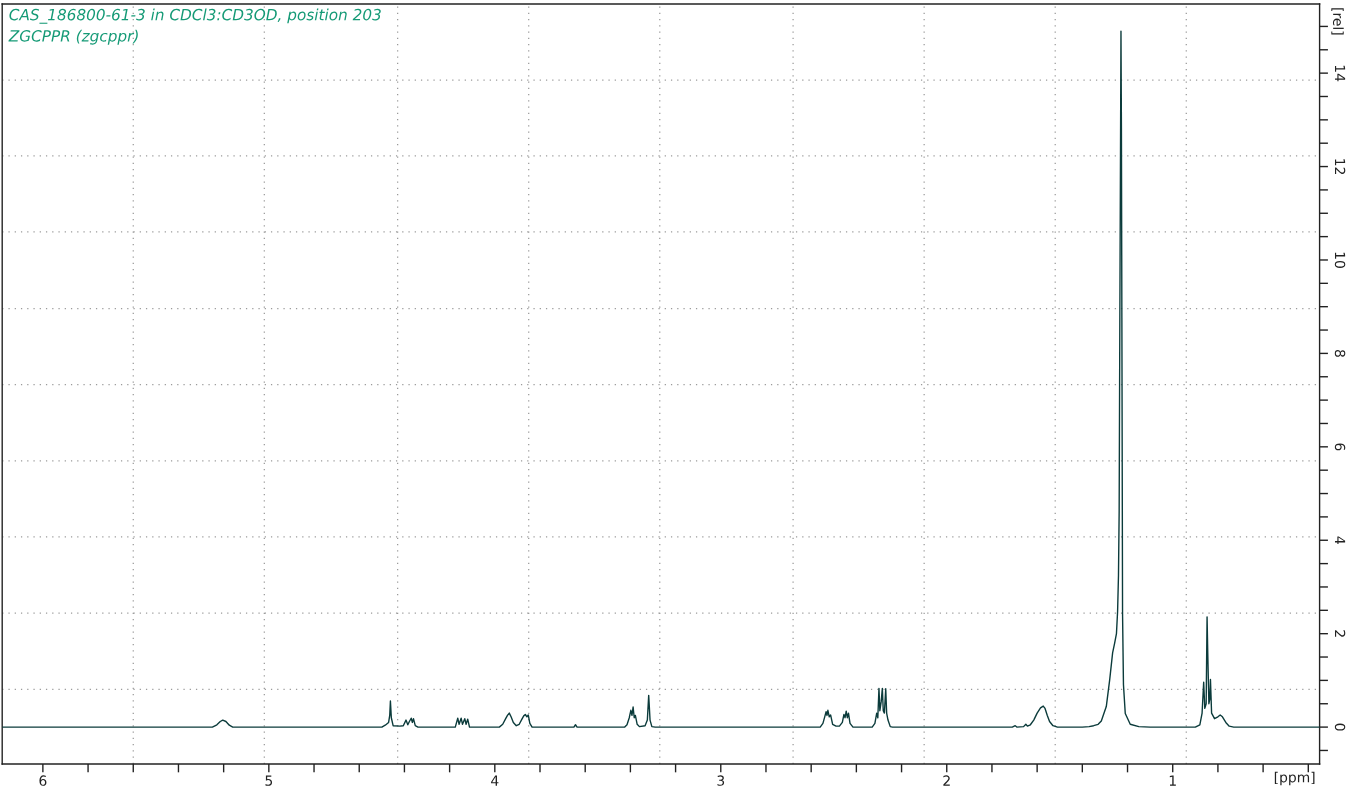  What do you see at coordinates (1340, 166) in the screenshot?
I see `y-tick-label: 12` at bounding box center [1340, 166].